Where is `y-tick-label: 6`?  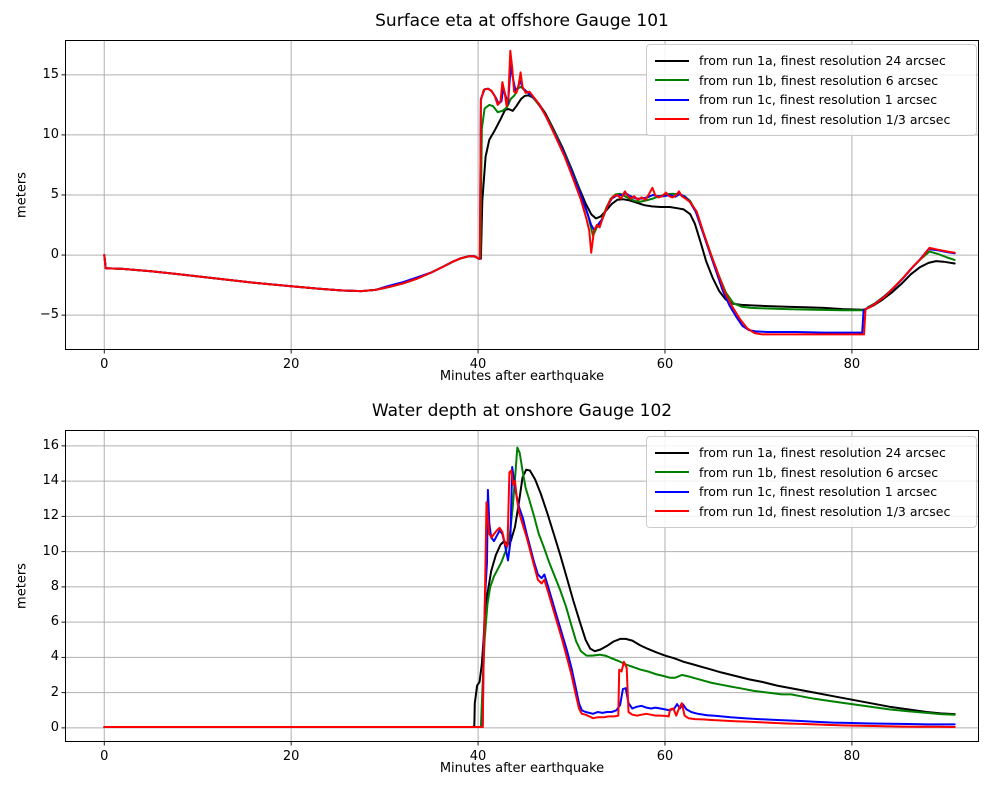 y-tick-label: 6 is located at coordinates (54, 622).